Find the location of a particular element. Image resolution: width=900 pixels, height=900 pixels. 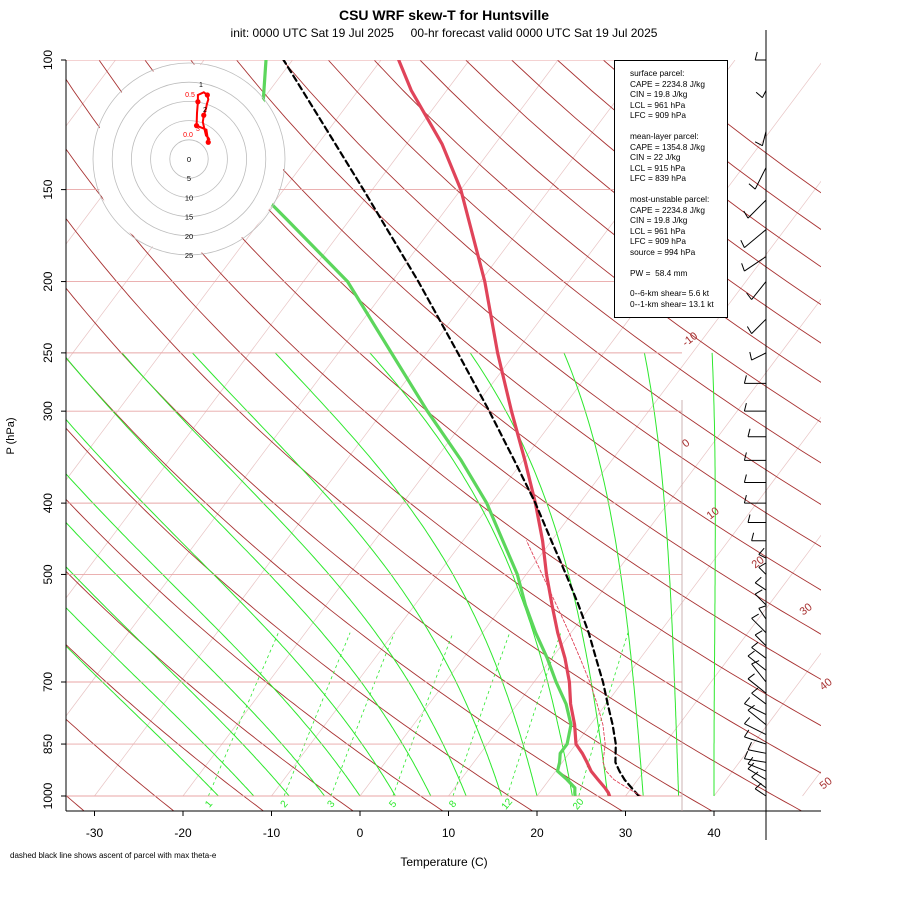

y-tick-label: 100 is located at coordinates (48, 60).